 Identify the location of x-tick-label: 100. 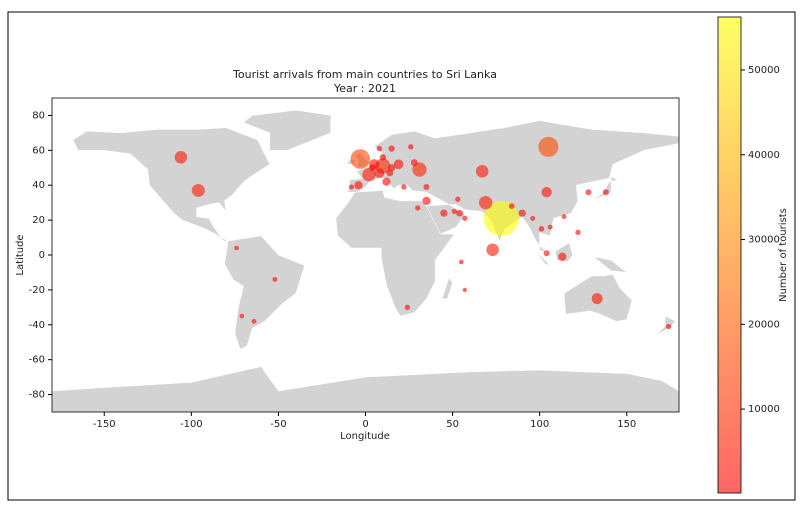
(539, 424).